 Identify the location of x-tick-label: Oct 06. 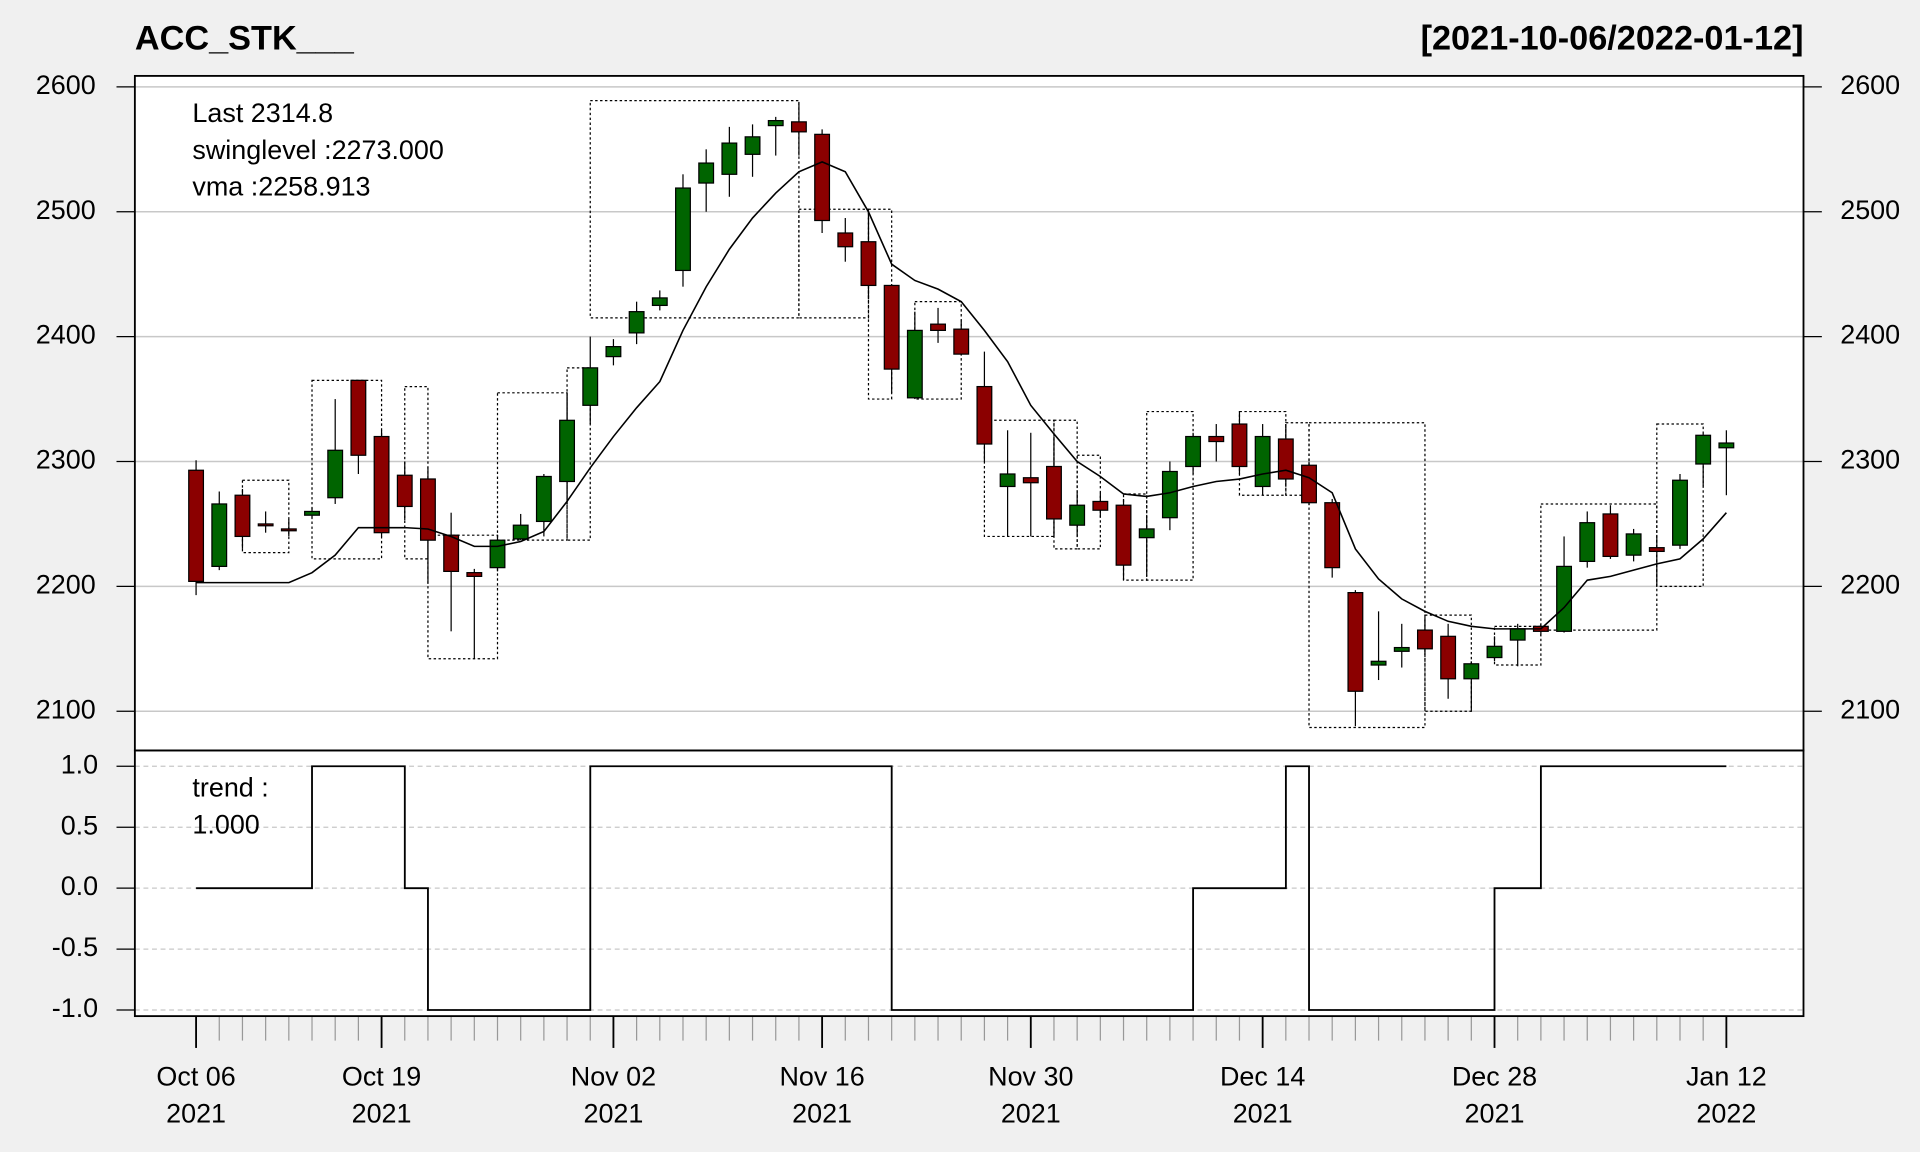
(195, 1077).